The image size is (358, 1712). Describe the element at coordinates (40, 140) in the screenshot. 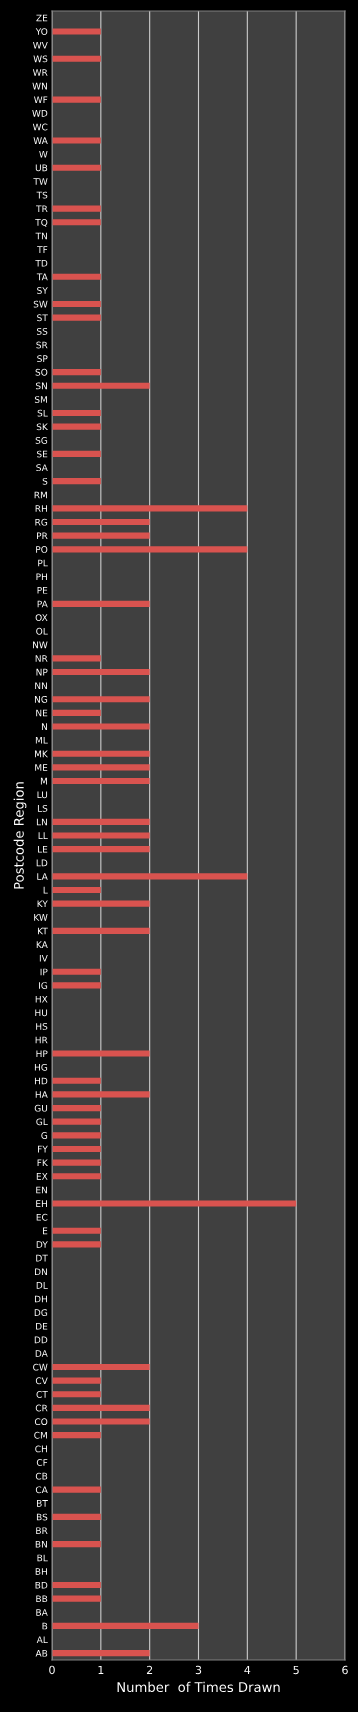

I see `y-tick-label: WA` at that location.